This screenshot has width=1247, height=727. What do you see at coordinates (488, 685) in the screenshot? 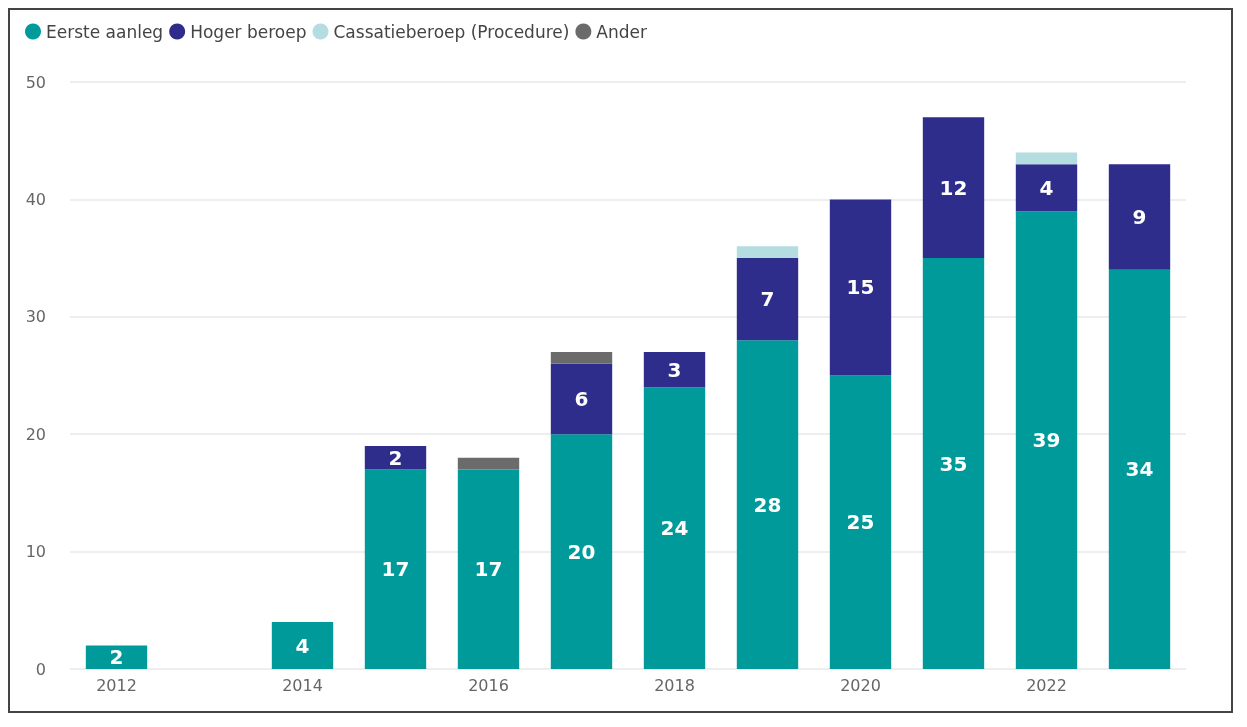
I see `x-tick-label: 2016` at bounding box center [488, 685].